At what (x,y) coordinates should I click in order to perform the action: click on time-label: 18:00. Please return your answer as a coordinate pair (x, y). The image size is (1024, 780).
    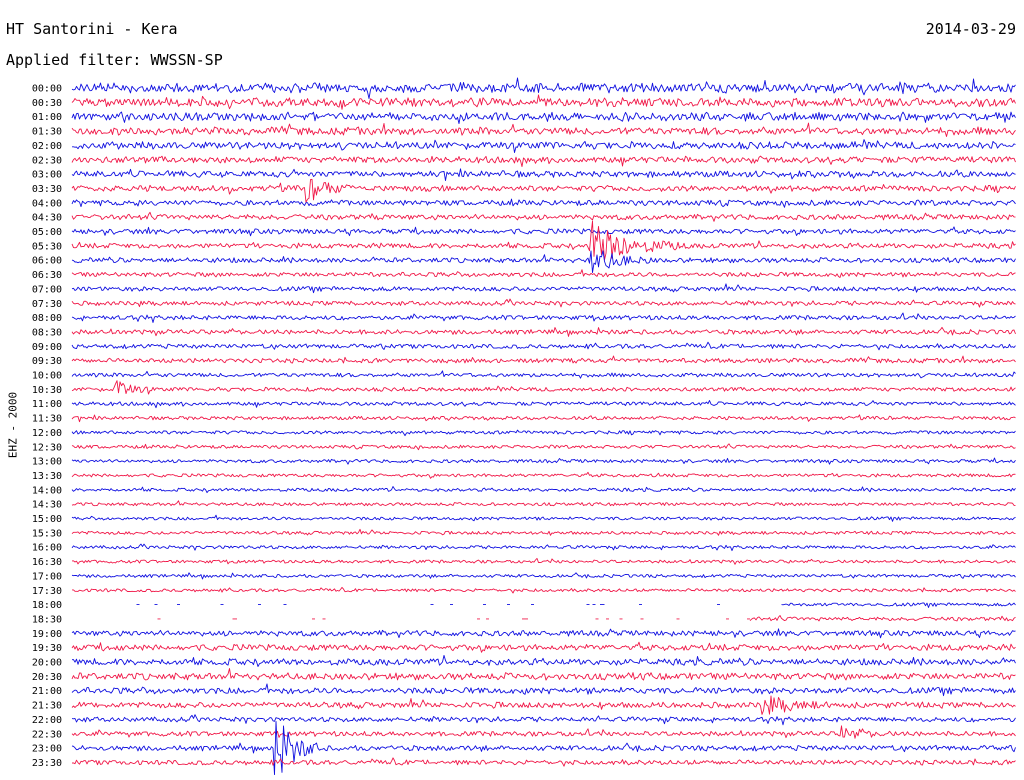
    Looking at the image, I should click on (47, 605).